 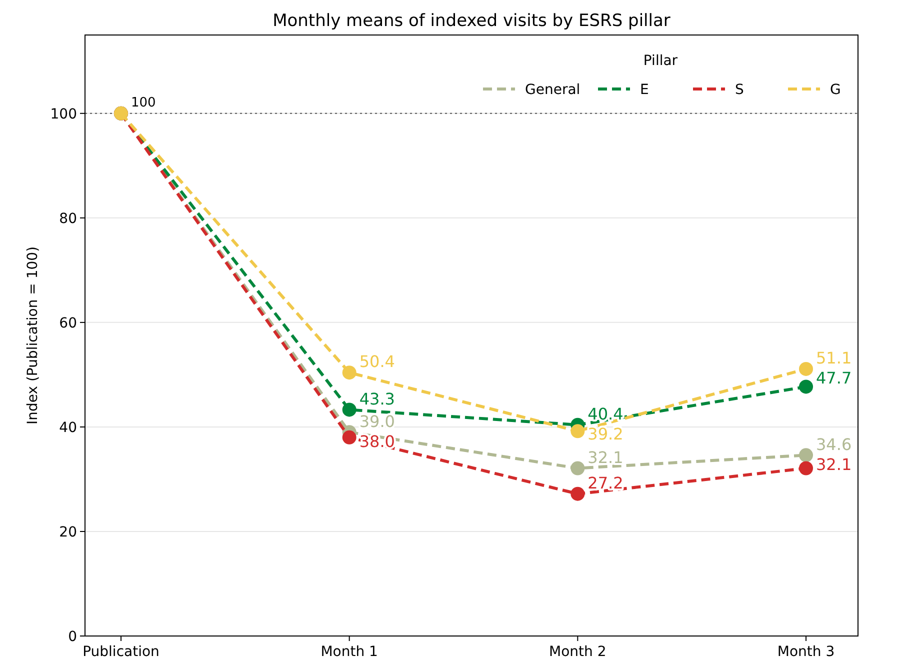 What do you see at coordinates (377, 362) in the screenshot?
I see `data-label: 50.4` at bounding box center [377, 362].